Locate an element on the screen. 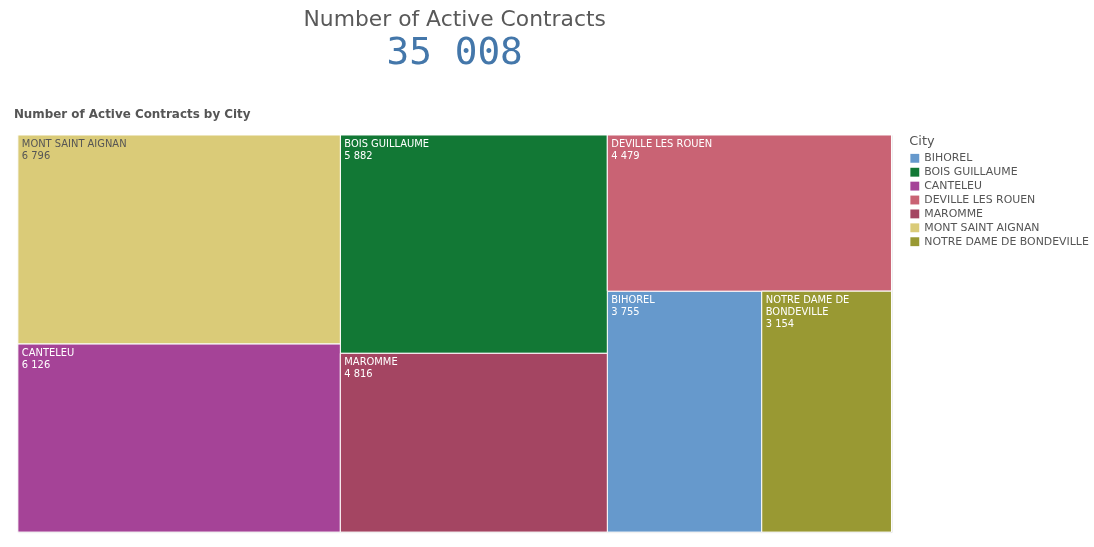 This screenshot has height=547, width=1094. legend-title: City is located at coordinates (922, 140).